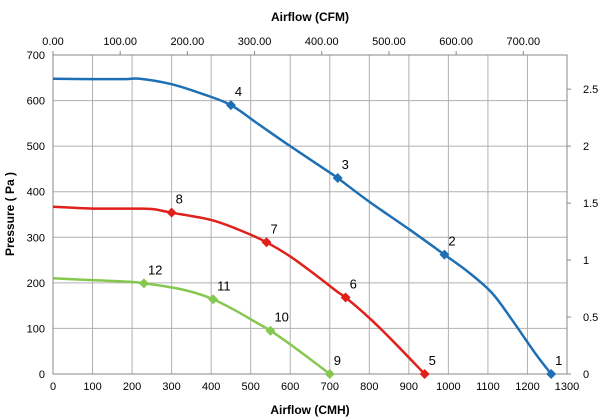 Image resolution: width=612 pixels, height=420 pixels. Describe the element at coordinates (527, 387) in the screenshot. I see `x-tick-label: 1200` at that location.